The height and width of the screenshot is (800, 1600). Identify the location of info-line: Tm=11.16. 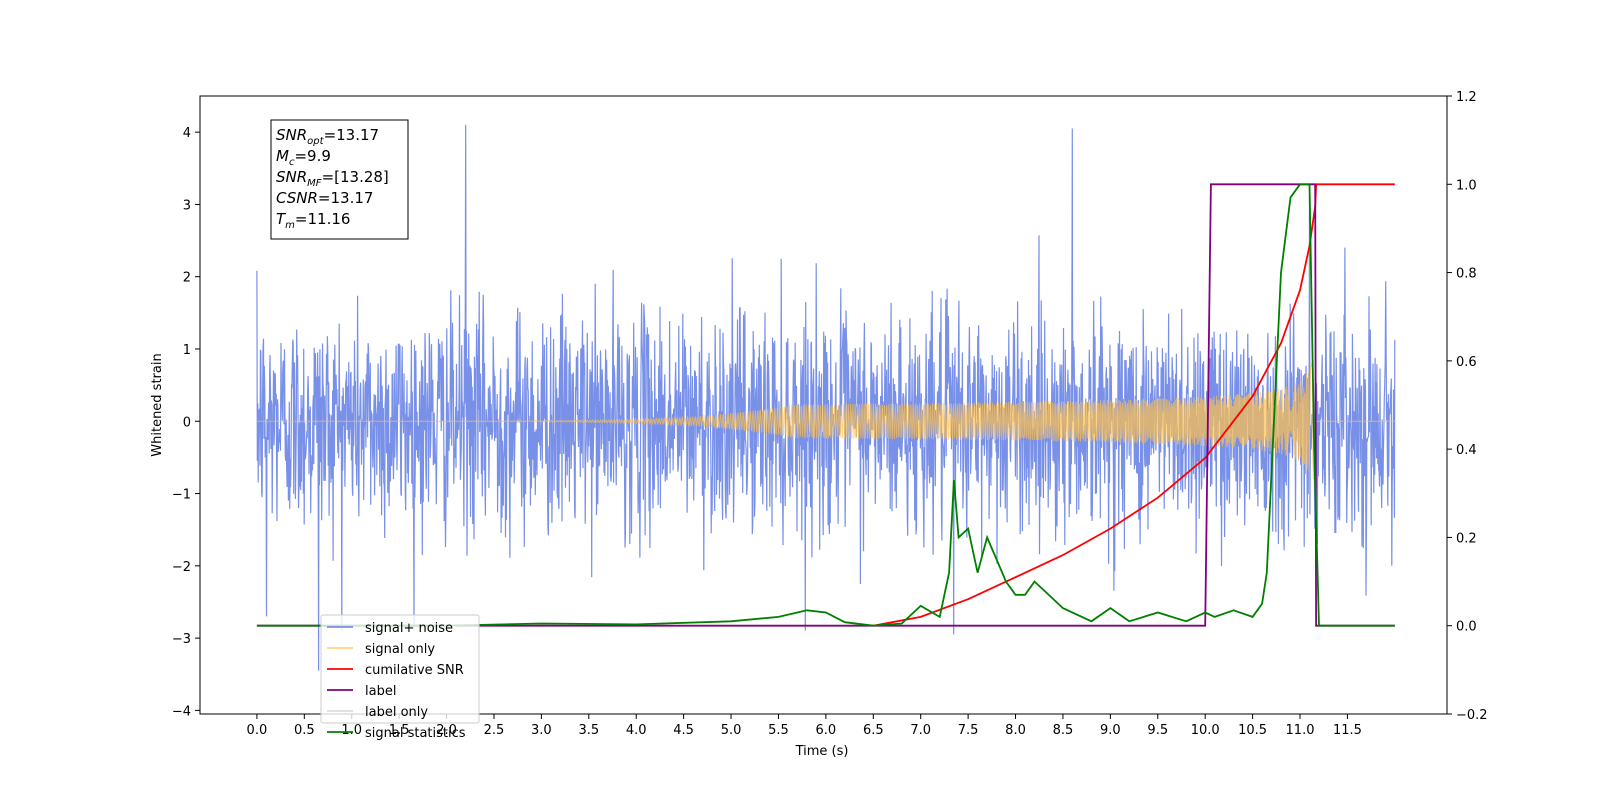
(313, 220).